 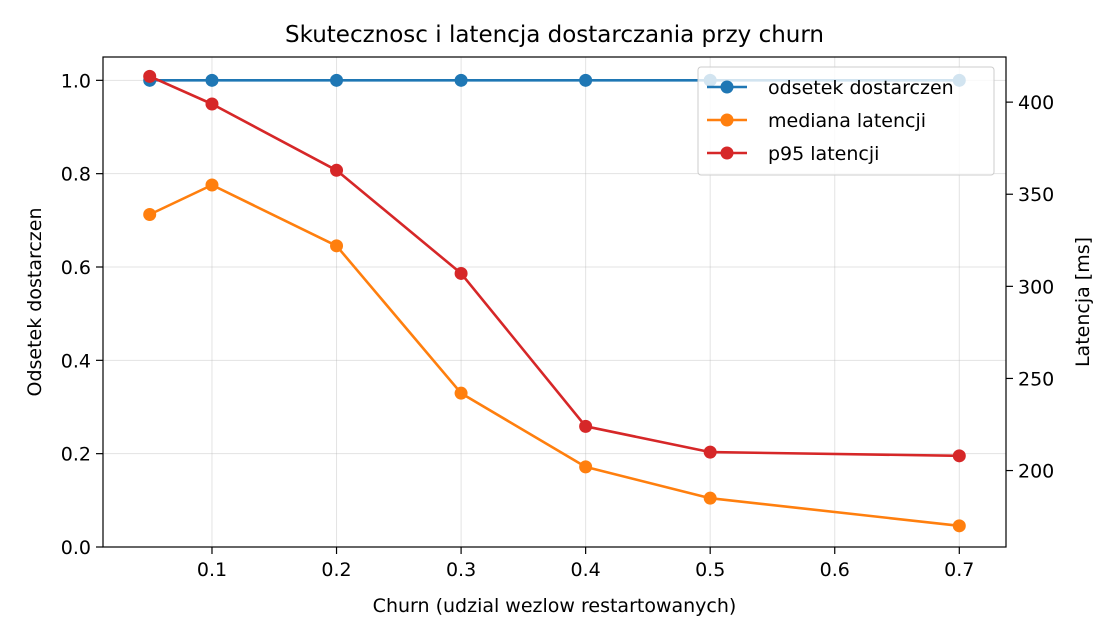 I want to click on x-tick-label: 0.2, so click(x=336, y=570).